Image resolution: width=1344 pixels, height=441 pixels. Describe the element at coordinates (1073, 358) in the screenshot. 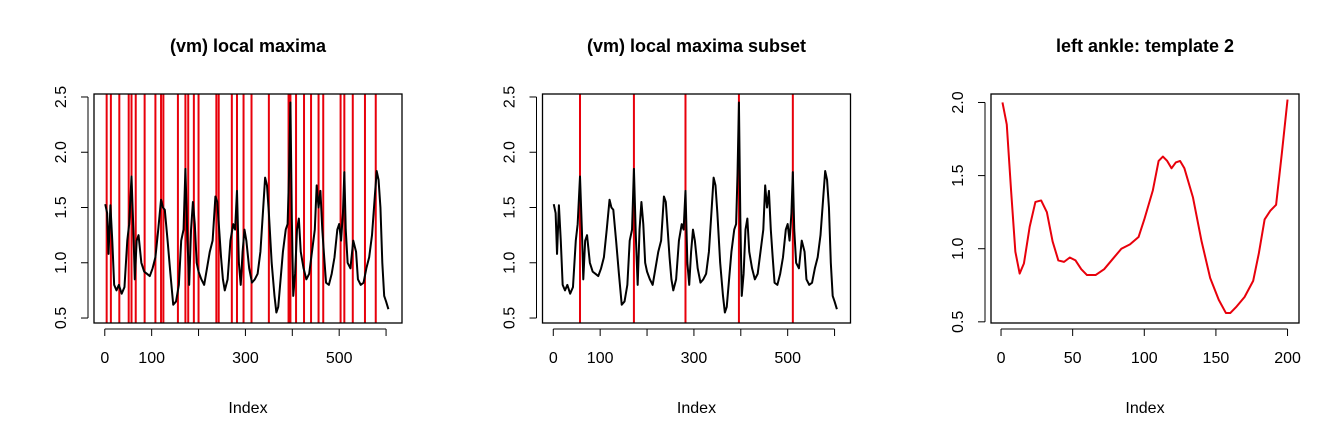

I see `x-tick-label: 50` at that location.